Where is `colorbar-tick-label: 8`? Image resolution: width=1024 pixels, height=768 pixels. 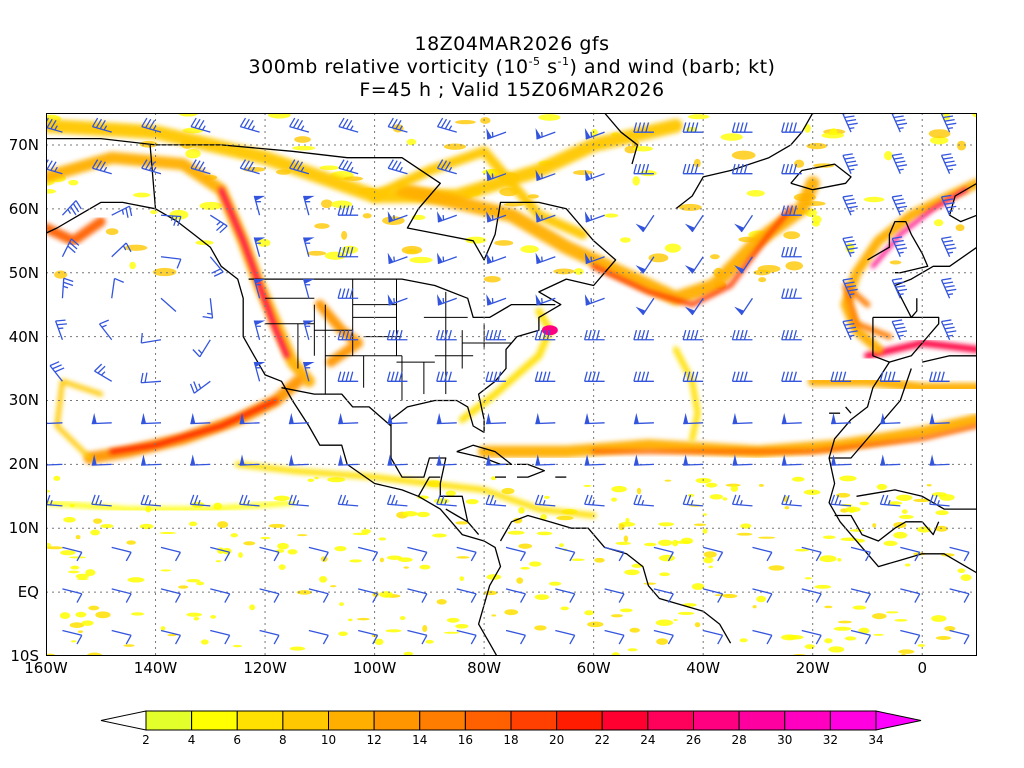 colorbar-tick-label: 8 is located at coordinates (283, 740).